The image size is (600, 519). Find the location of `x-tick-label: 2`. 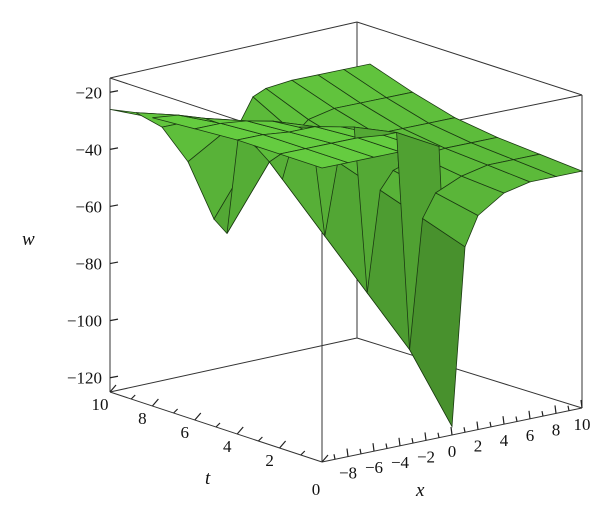

x-tick-label: 2 is located at coordinates (478, 446).